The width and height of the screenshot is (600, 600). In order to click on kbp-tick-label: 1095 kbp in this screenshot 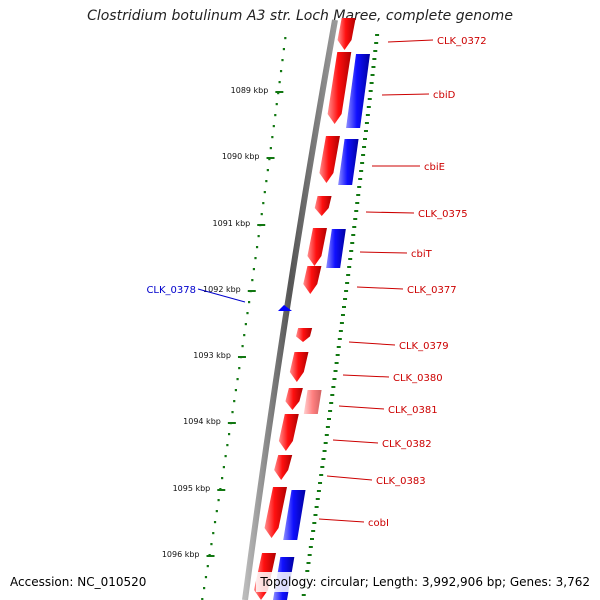, I will do `click(192, 488)`.